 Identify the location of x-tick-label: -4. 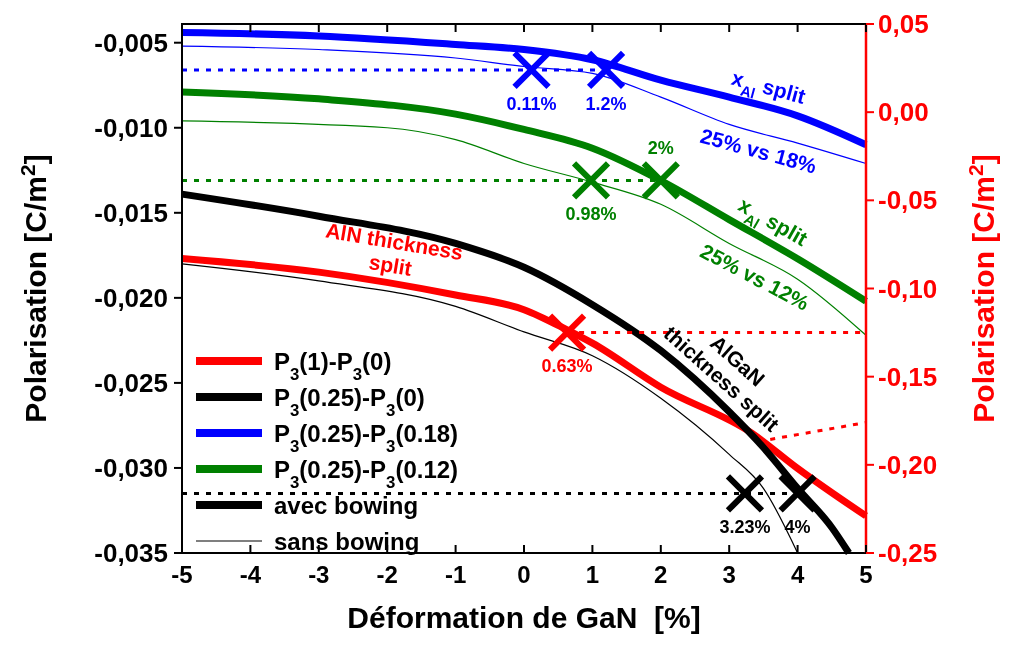
(250, 574).